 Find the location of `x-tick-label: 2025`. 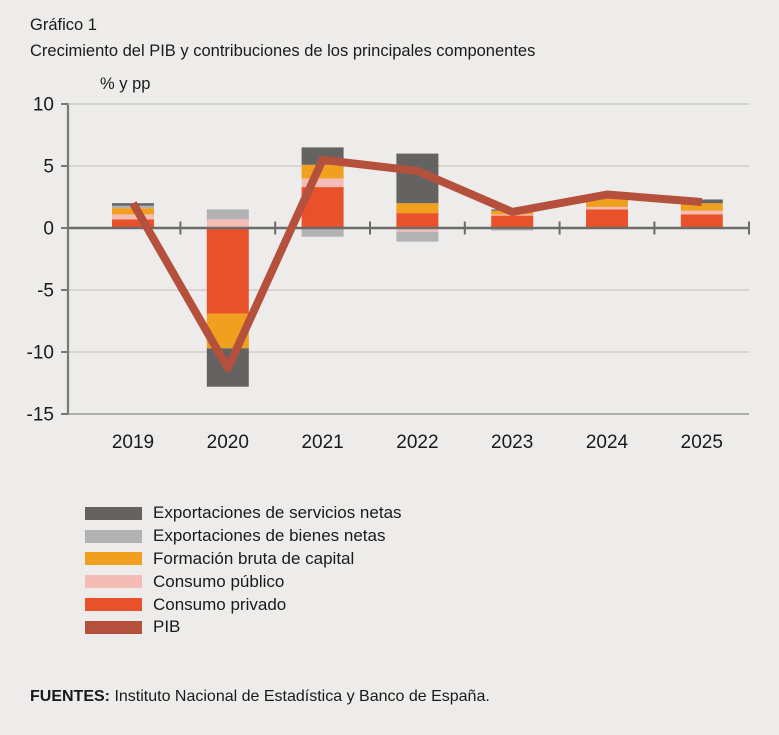

x-tick-label: 2025 is located at coordinates (702, 442).